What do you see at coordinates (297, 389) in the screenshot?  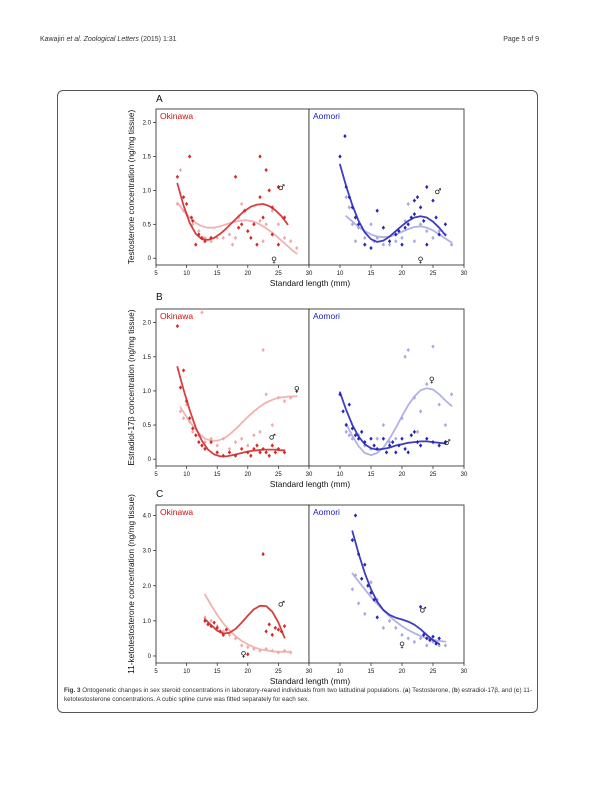 I see `female-symbol-label: ♀` at bounding box center [297, 389].